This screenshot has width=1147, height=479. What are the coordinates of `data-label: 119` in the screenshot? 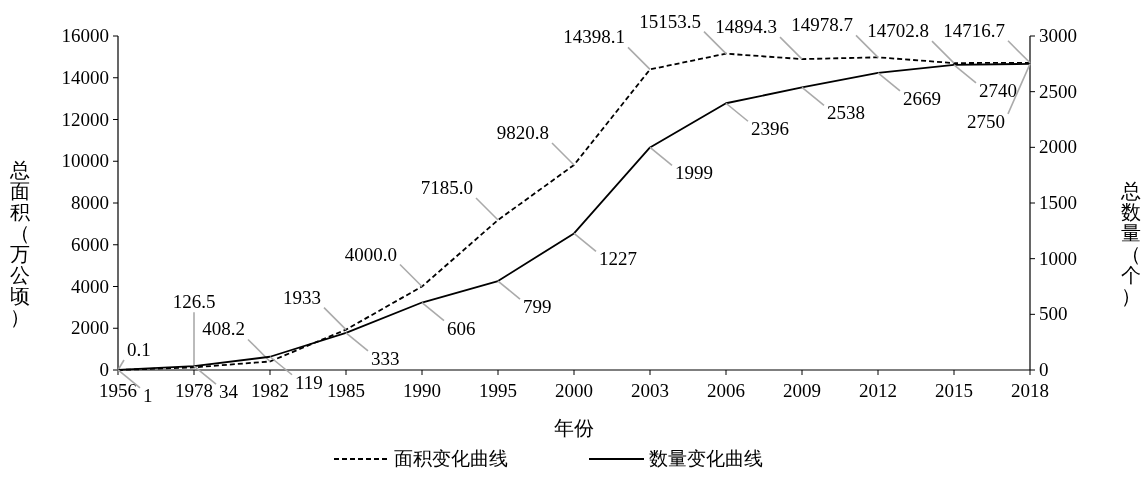 It's located at (309, 382).